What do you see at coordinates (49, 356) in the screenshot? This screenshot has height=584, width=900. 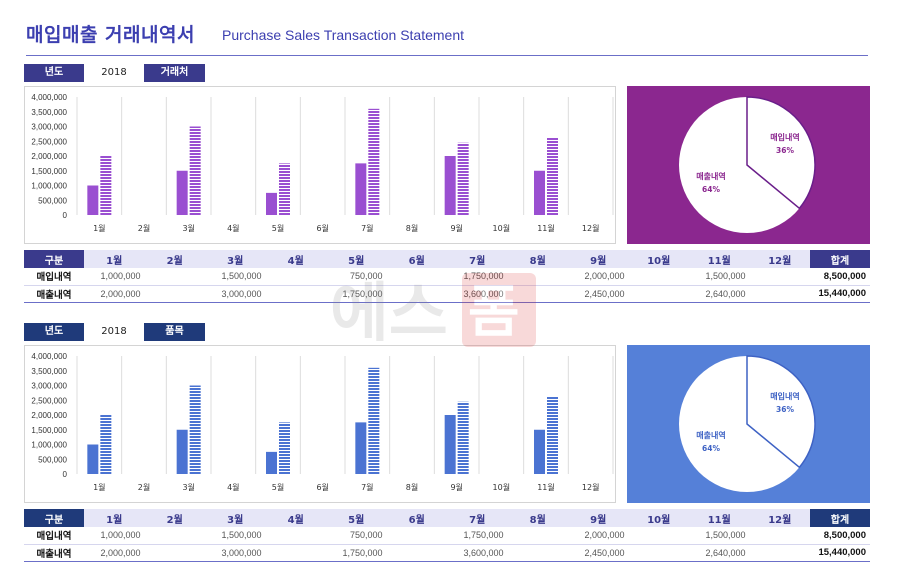 I see `y-tick-label: 4,000,000` at bounding box center [49, 356].